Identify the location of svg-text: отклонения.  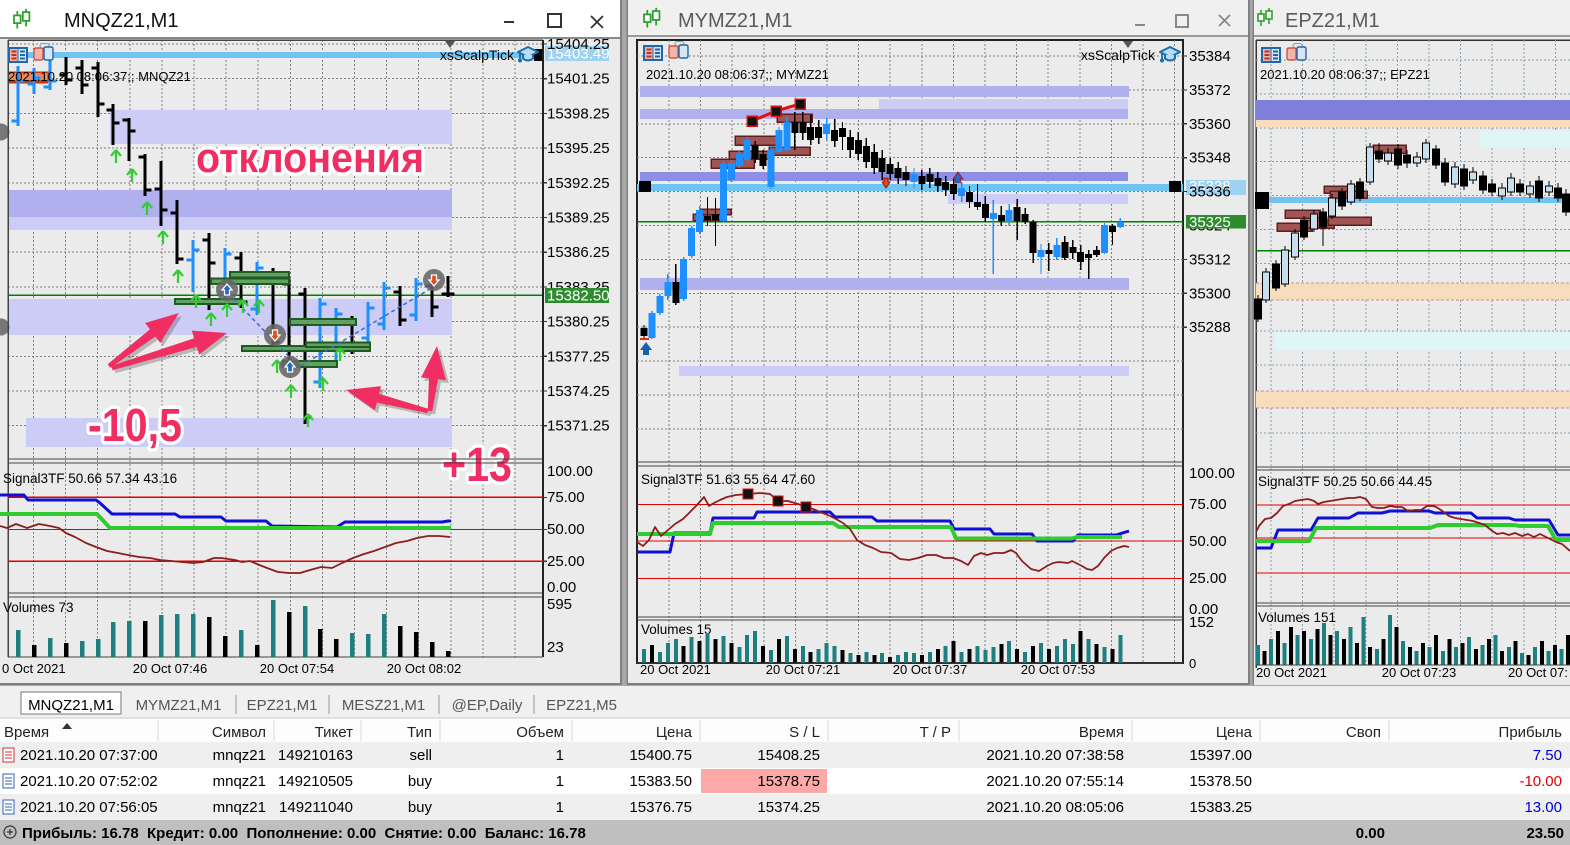
(310, 157).